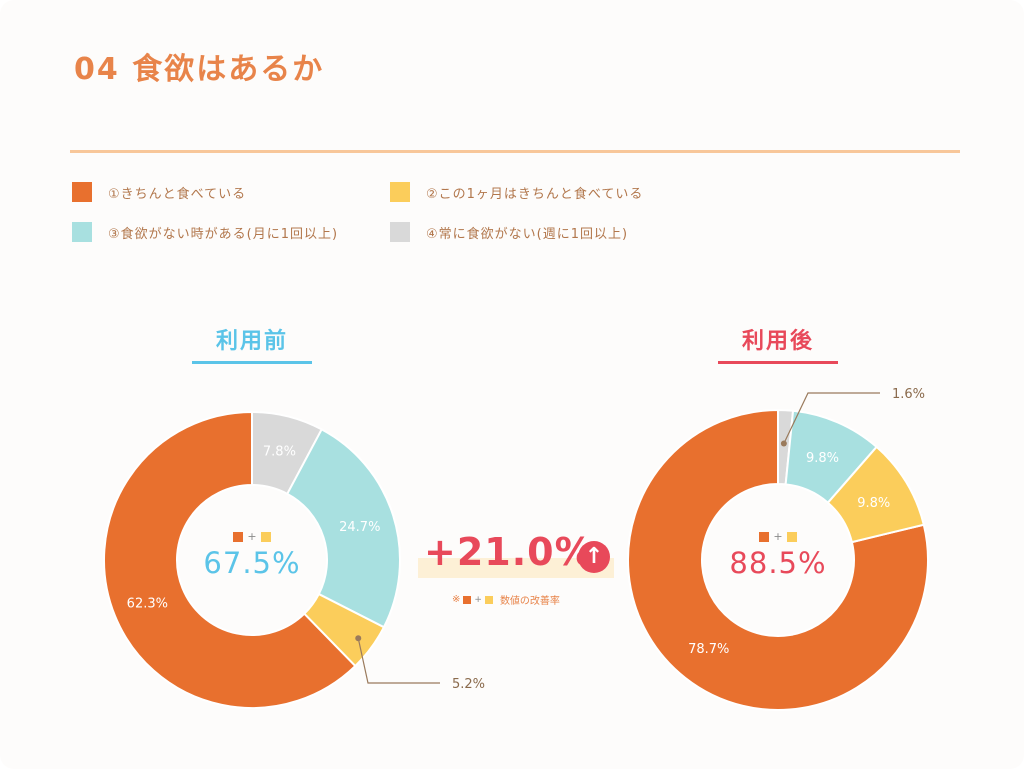 The image size is (1024, 769). What do you see at coordinates (147, 604) in the screenshot?
I see `slice-label-before-1: 62.3%` at bounding box center [147, 604].